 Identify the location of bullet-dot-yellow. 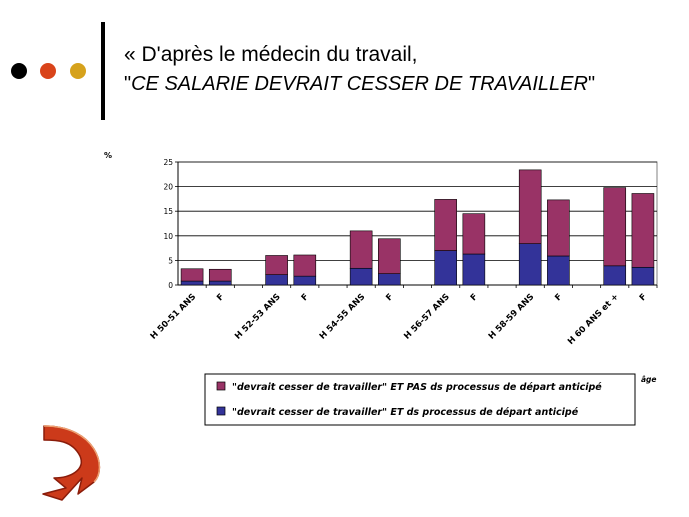
(78, 71).